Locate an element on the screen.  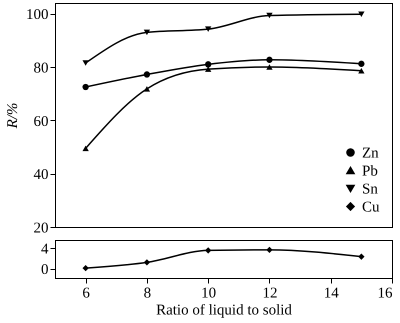
x-axis-title: Ratio of liquid to solid is located at coordinates (224, 310).